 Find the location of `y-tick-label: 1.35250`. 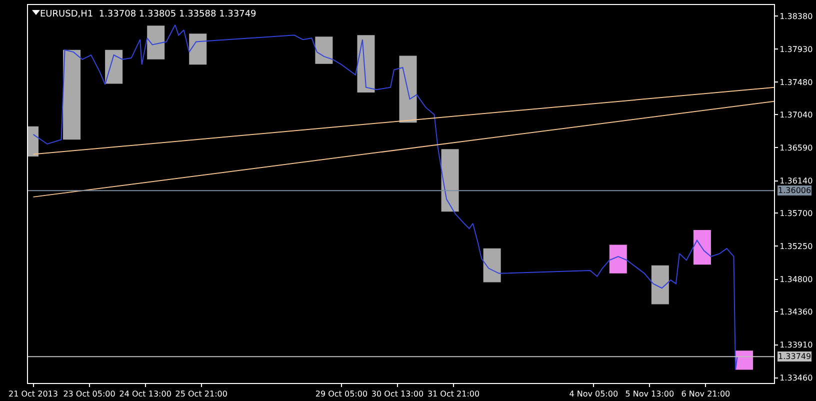

y-tick-label: 1.35250 is located at coordinates (796, 247).